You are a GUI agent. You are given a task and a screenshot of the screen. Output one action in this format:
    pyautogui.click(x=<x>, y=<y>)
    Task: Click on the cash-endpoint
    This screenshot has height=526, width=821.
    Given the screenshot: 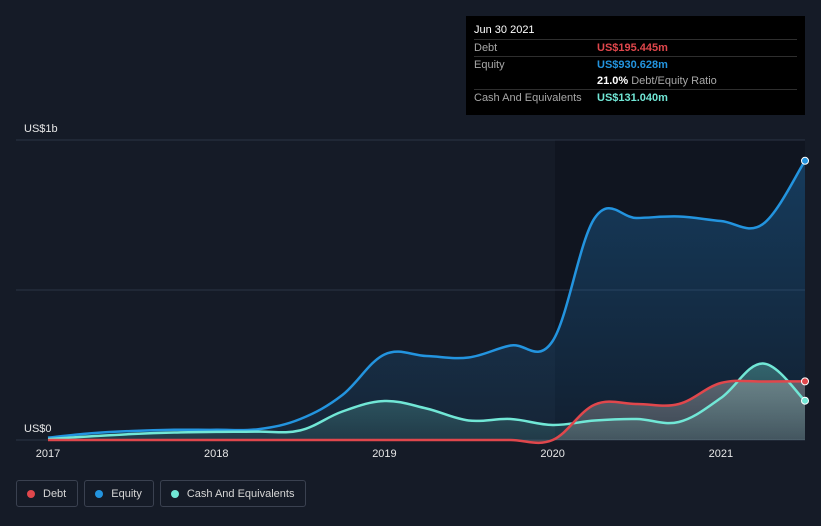 What is the action you would take?
    pyautogui.click(x=805, y=400)
    